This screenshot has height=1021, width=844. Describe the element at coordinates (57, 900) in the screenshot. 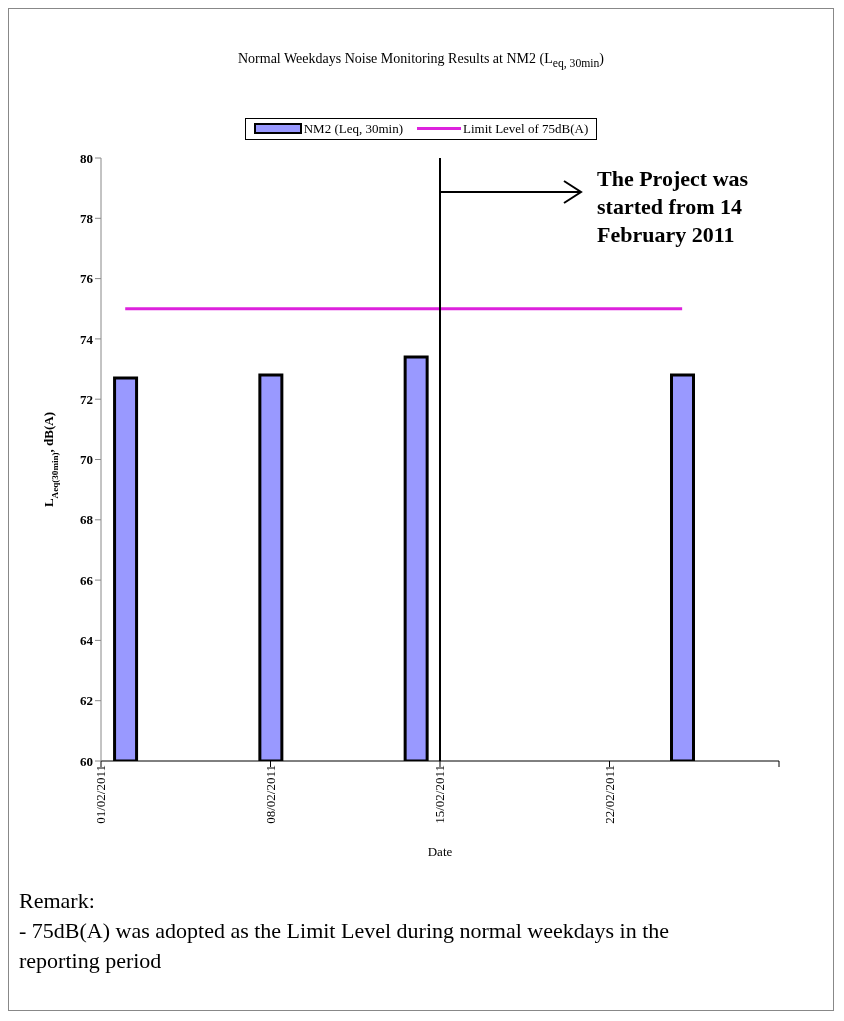

I see `text: Remark:` at that location.